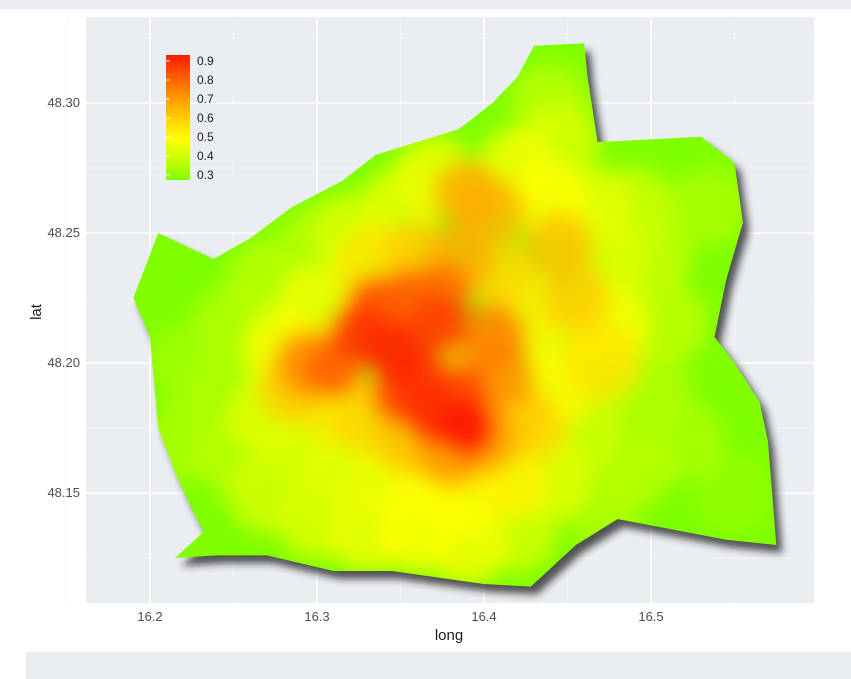  I want to click on x-tick-label: 16.5, so click(650, 616).